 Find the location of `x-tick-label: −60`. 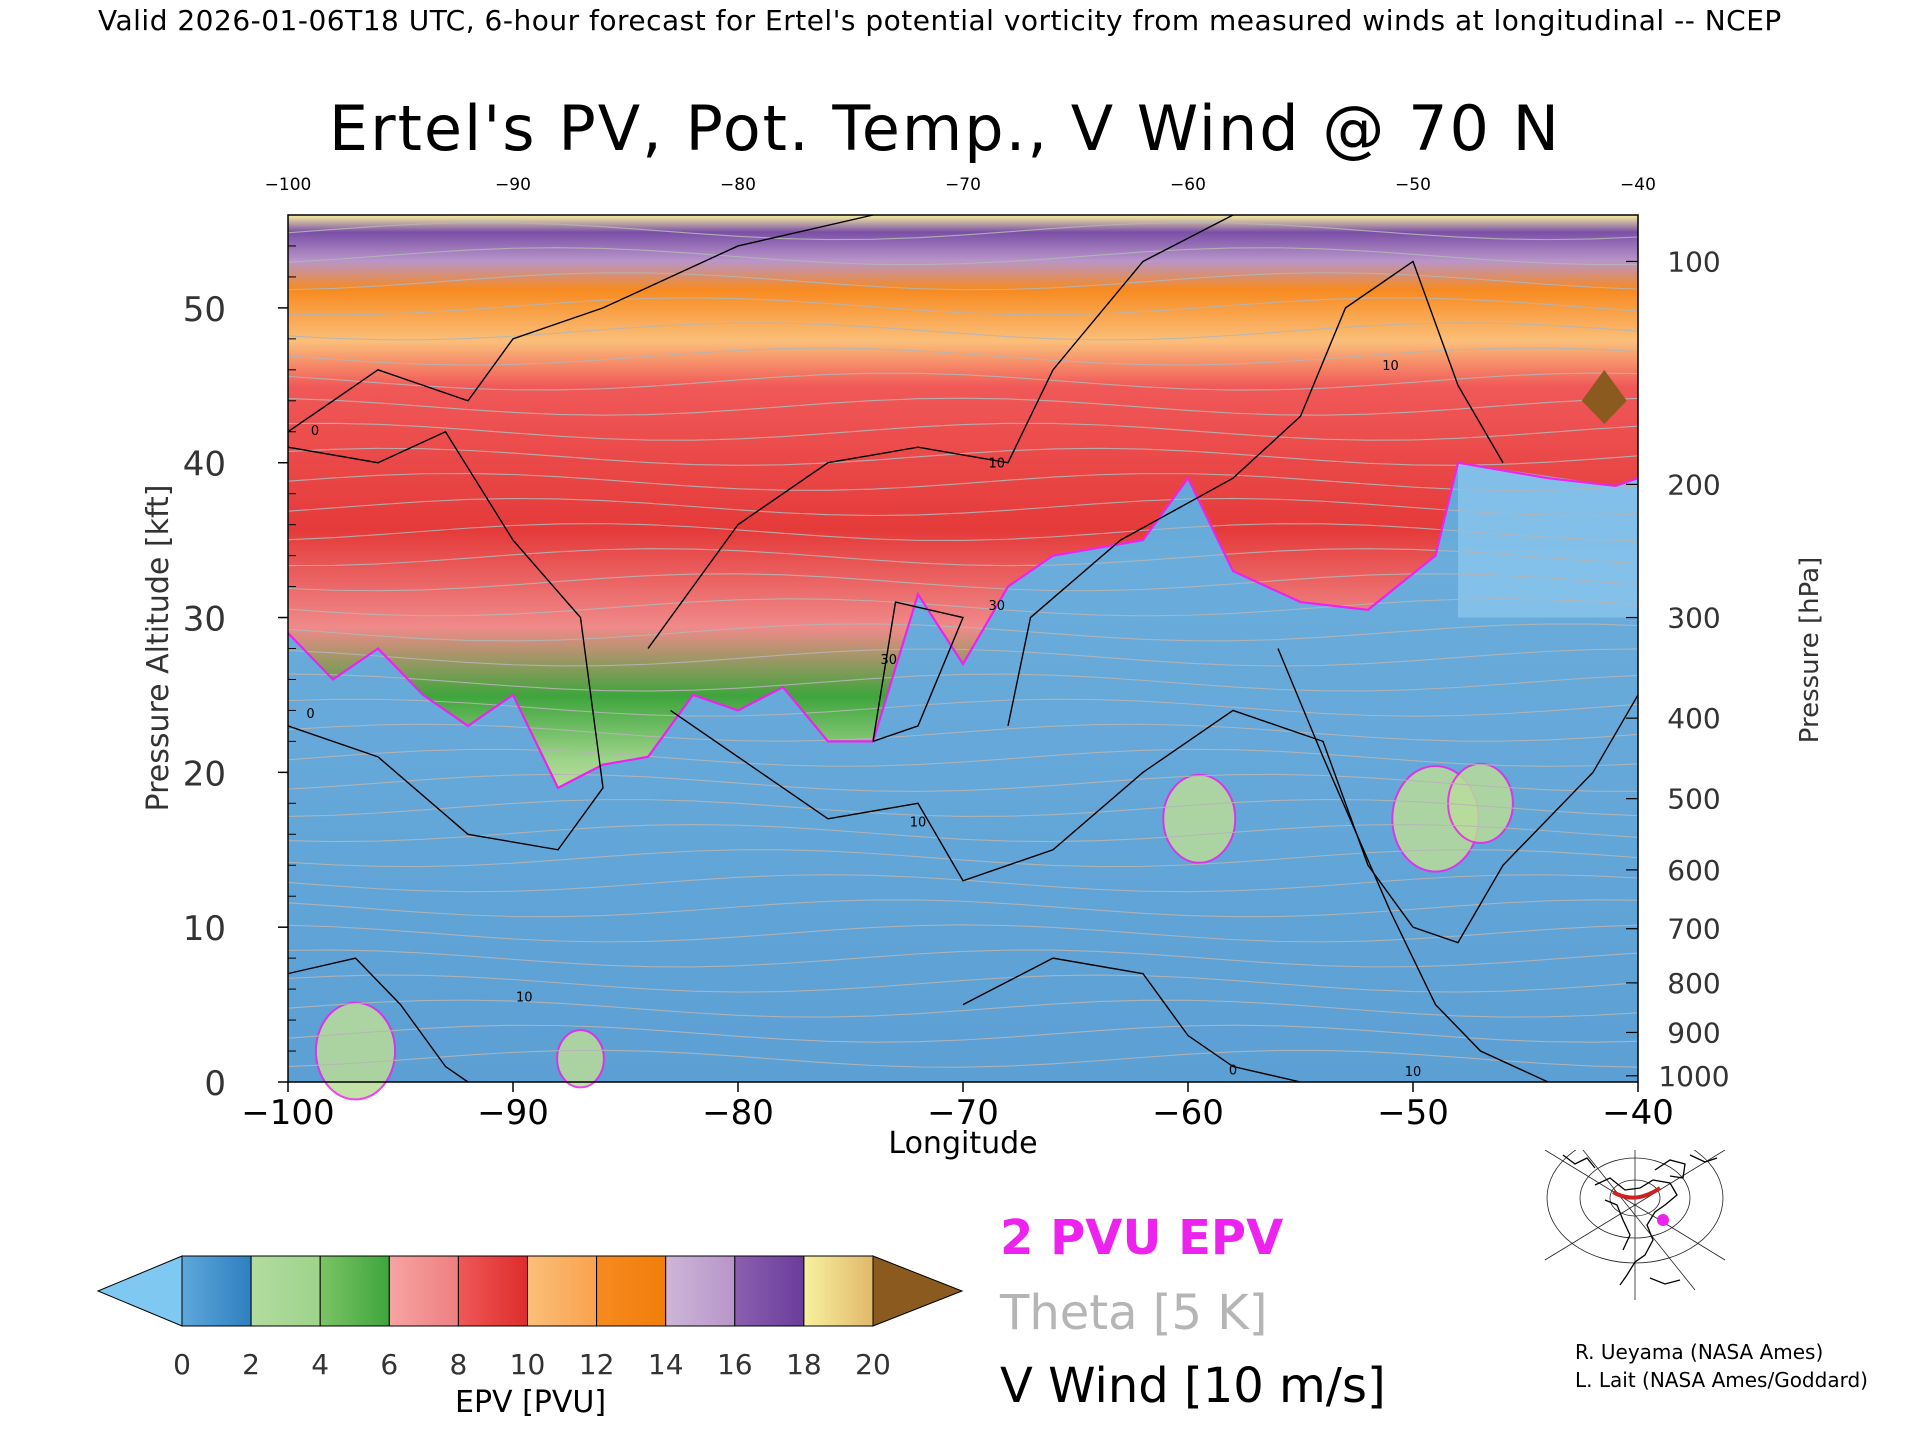

x-tick-label: −60 is located at coordinates (1188, 1113).